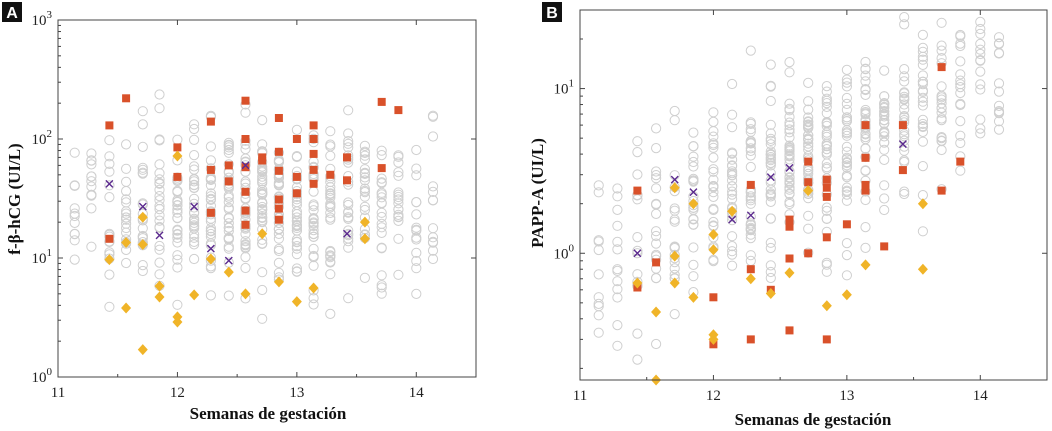 The image size is (1052, 431). Describe the element at coordinates (296, 393) in the screenshot. I see `x-tick-label: 13` at that location.